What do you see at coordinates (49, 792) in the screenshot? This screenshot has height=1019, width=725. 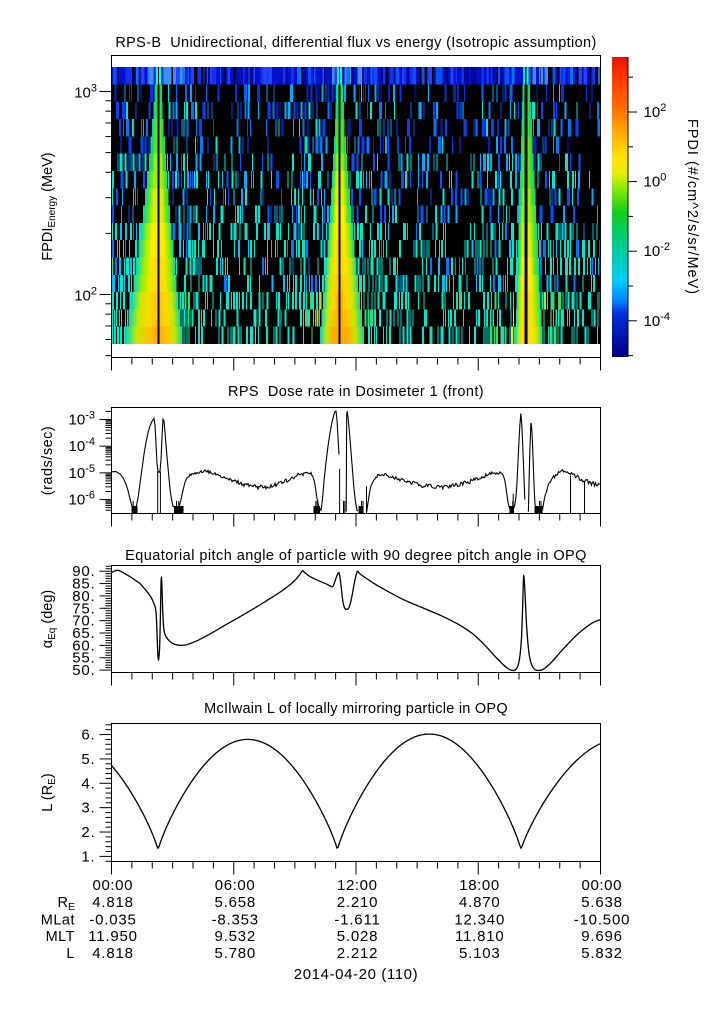 I see `svg-text: L (RE)` at bounding box center [49, 792].